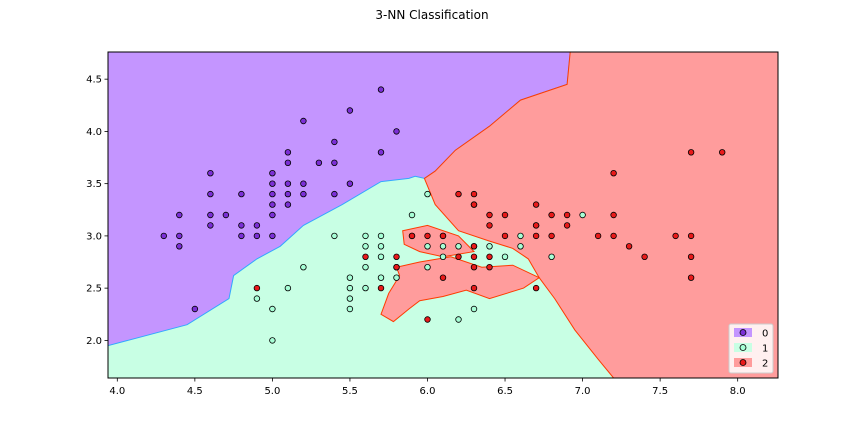 The image size is (864, 432). Describe the element at coordinates (94, 80) in the screenshot. I see `y-tick-label: 4.5` at that location.